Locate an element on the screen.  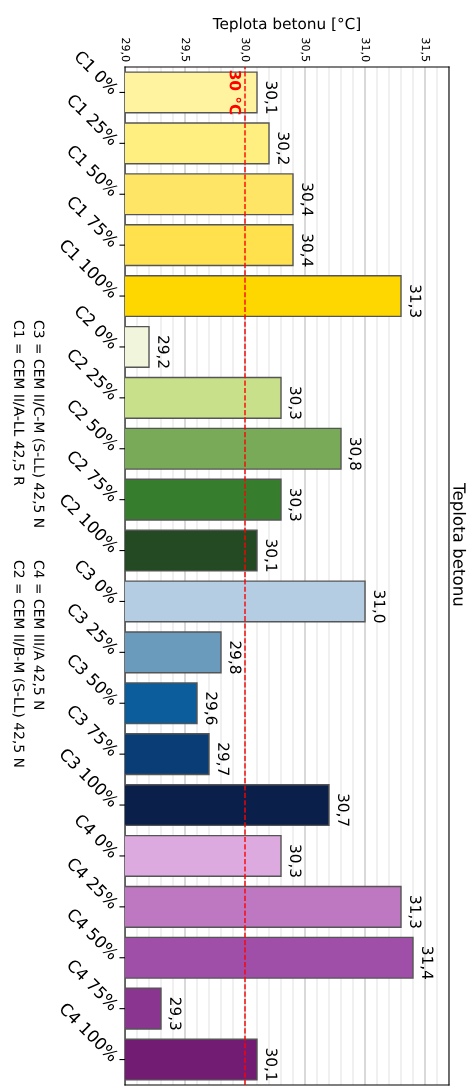
data-label: 30,7 is located at coordinates (343, 810).